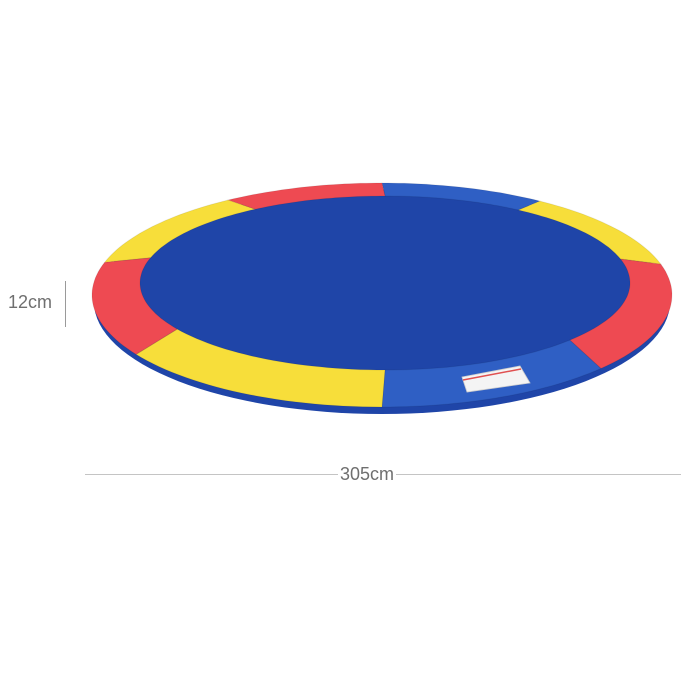 This screenshot has height=700, width=700. What do you see at coordinates (492, 374) in the screenshot?
I see `warning-label-stripe` at bounding box center [492, 374].